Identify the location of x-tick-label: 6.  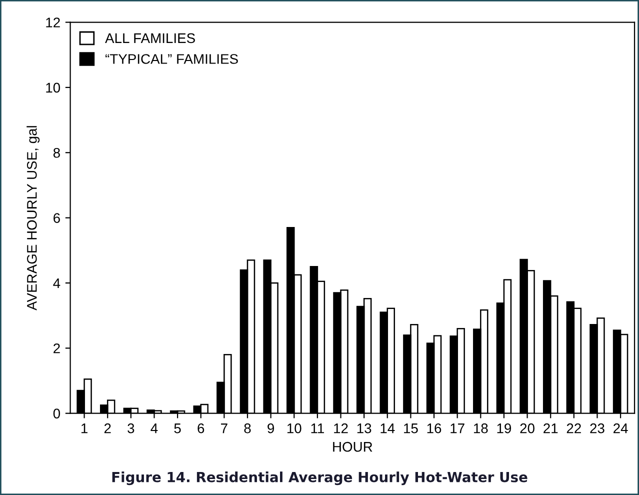
(201, 428).